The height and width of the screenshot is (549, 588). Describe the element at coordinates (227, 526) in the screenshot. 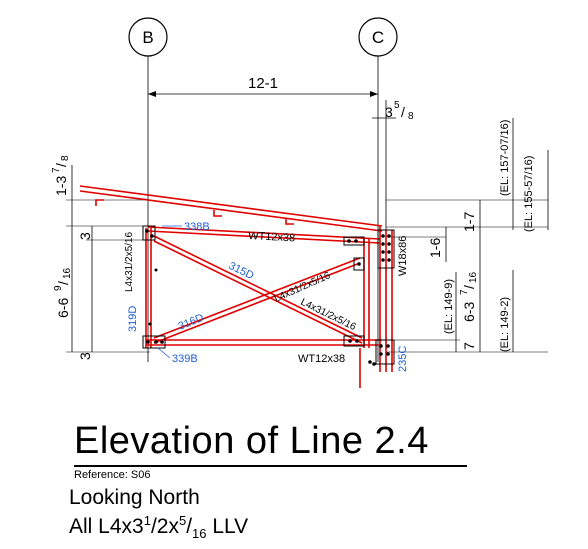

I see `caption-all-suffix: LLV` at that location.